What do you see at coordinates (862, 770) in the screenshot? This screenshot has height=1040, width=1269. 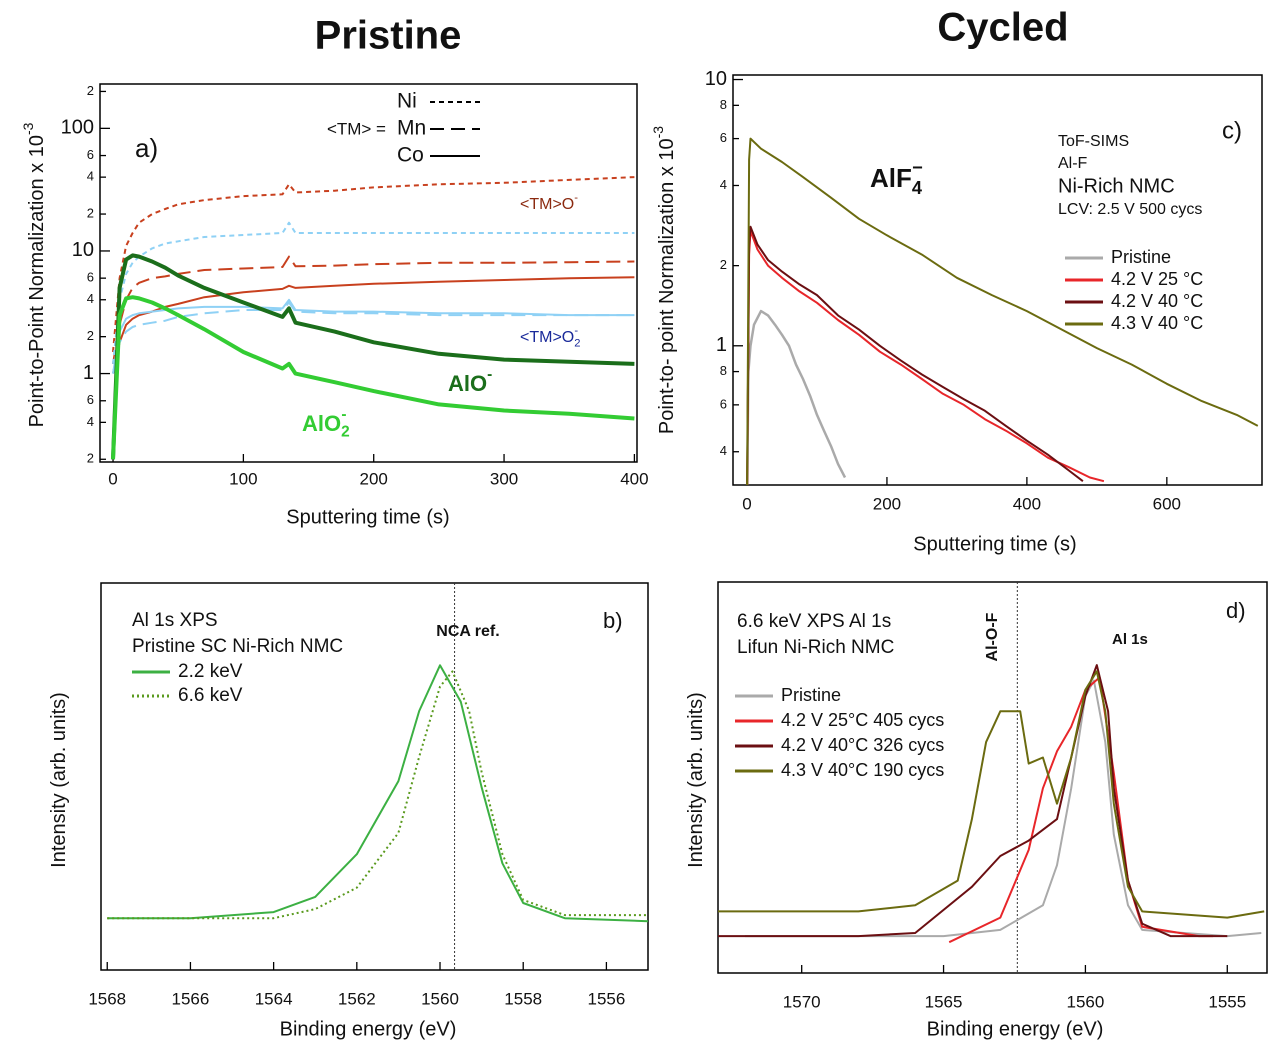 I see `legend-label: 4.3 V 40°C 190 cycs` at bounding box center [862, 770].